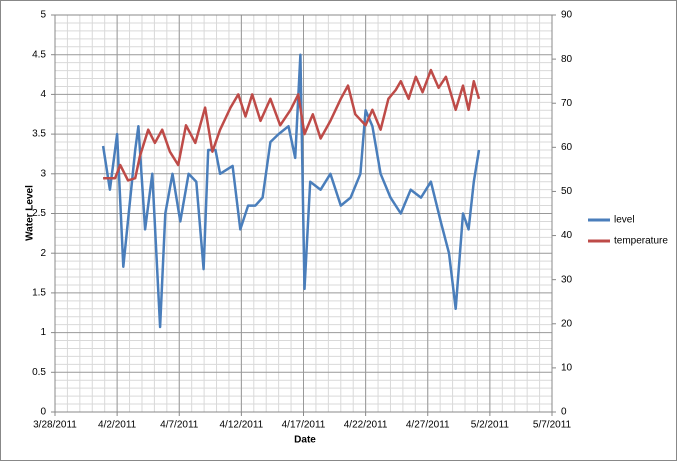 The width and height of the screenshot is (677, 461). Describe the element at coordinates (567, 235) in the screenshot. I see `y2-tick-label: 40` at that location.